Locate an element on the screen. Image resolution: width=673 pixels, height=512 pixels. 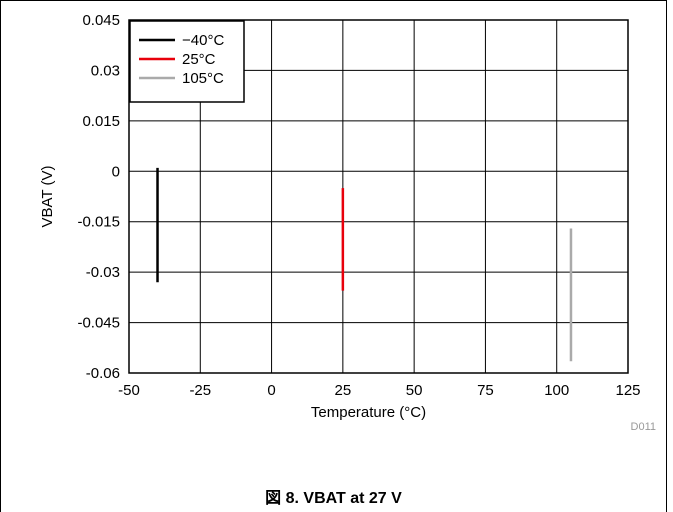
x-tick-label: 75 is located at coordinates (485, 390).